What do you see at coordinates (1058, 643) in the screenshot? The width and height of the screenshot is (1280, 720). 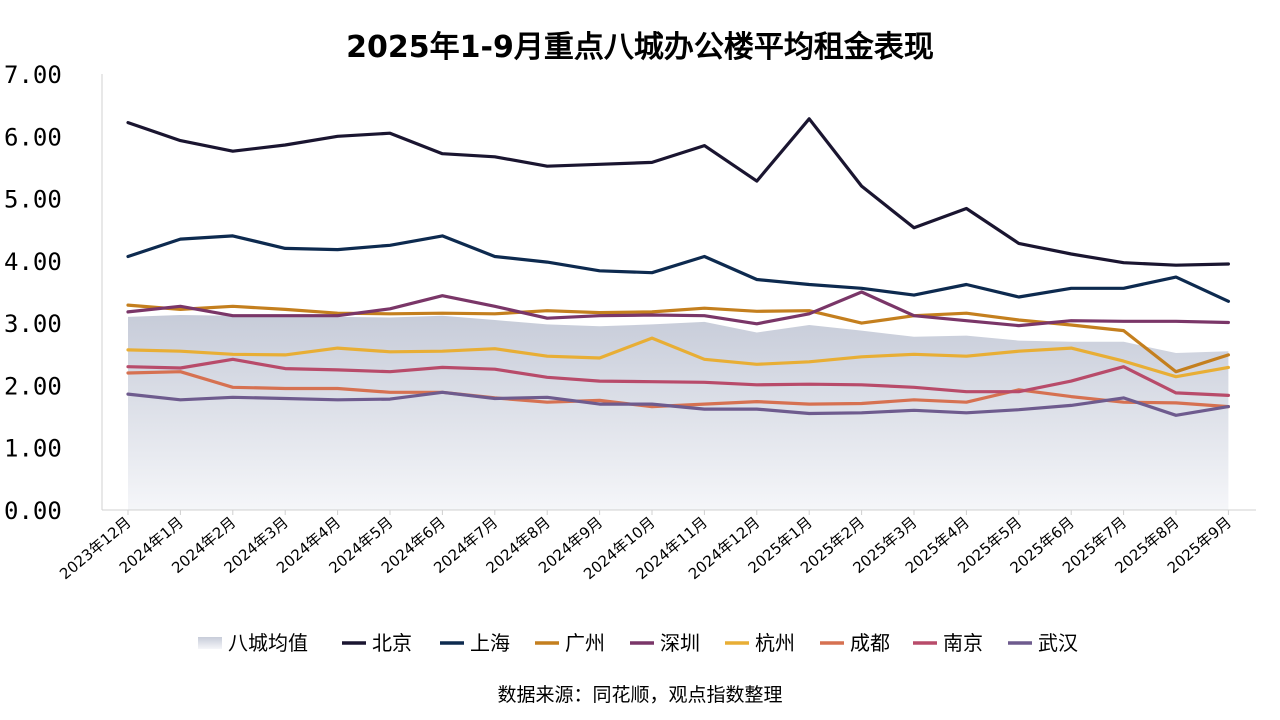 I see `legend-label-8: 武汉` at bounding box center [1058, 643].